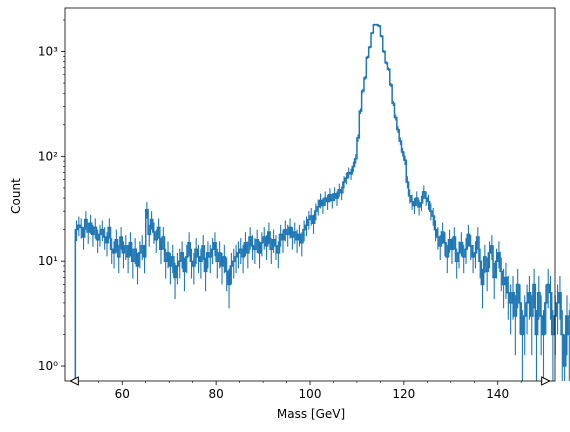 The height and width of the screenshot is (432, 570). I want to click on x-tick-label: 80, so click(215, 394).